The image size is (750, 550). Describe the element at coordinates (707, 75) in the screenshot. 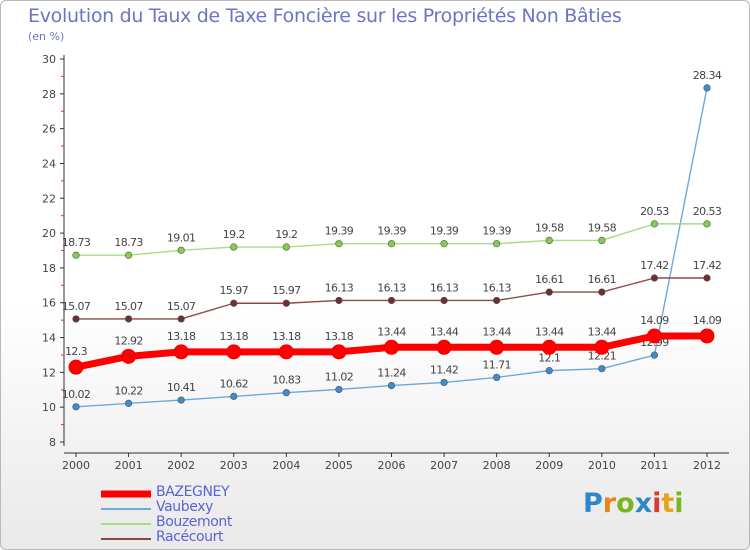

I see `data-label-vaubexy: 28.34` at that location.